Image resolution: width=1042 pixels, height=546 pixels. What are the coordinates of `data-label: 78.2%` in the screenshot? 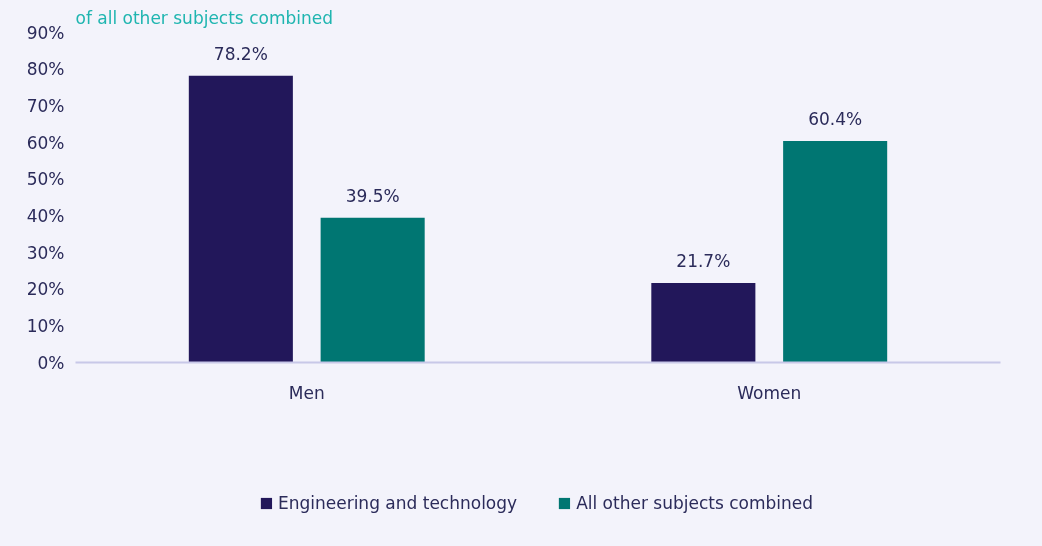 It's located at (240, 53).